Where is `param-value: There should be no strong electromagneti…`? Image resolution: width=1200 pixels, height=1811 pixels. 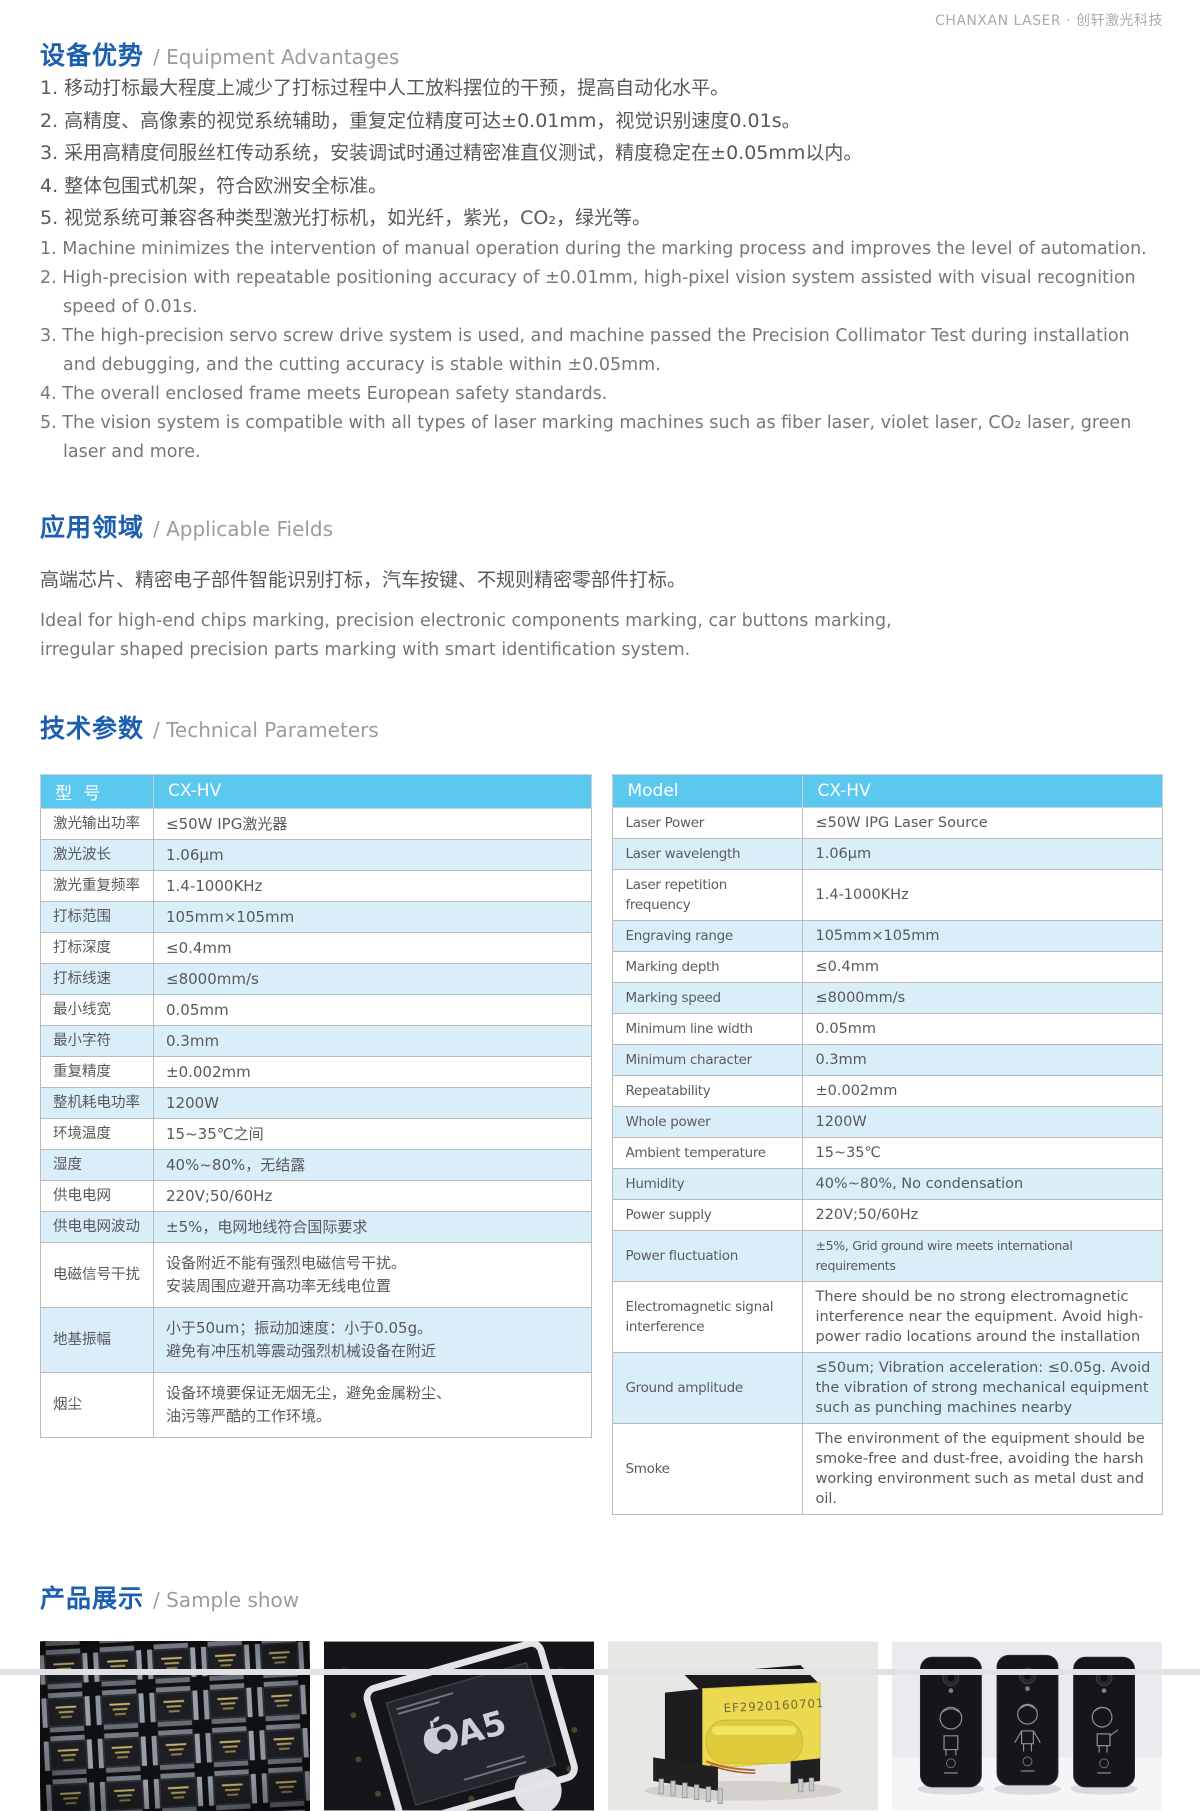 param-value: There should be no strong electromagneti… is located at coordinates (982, 1316).